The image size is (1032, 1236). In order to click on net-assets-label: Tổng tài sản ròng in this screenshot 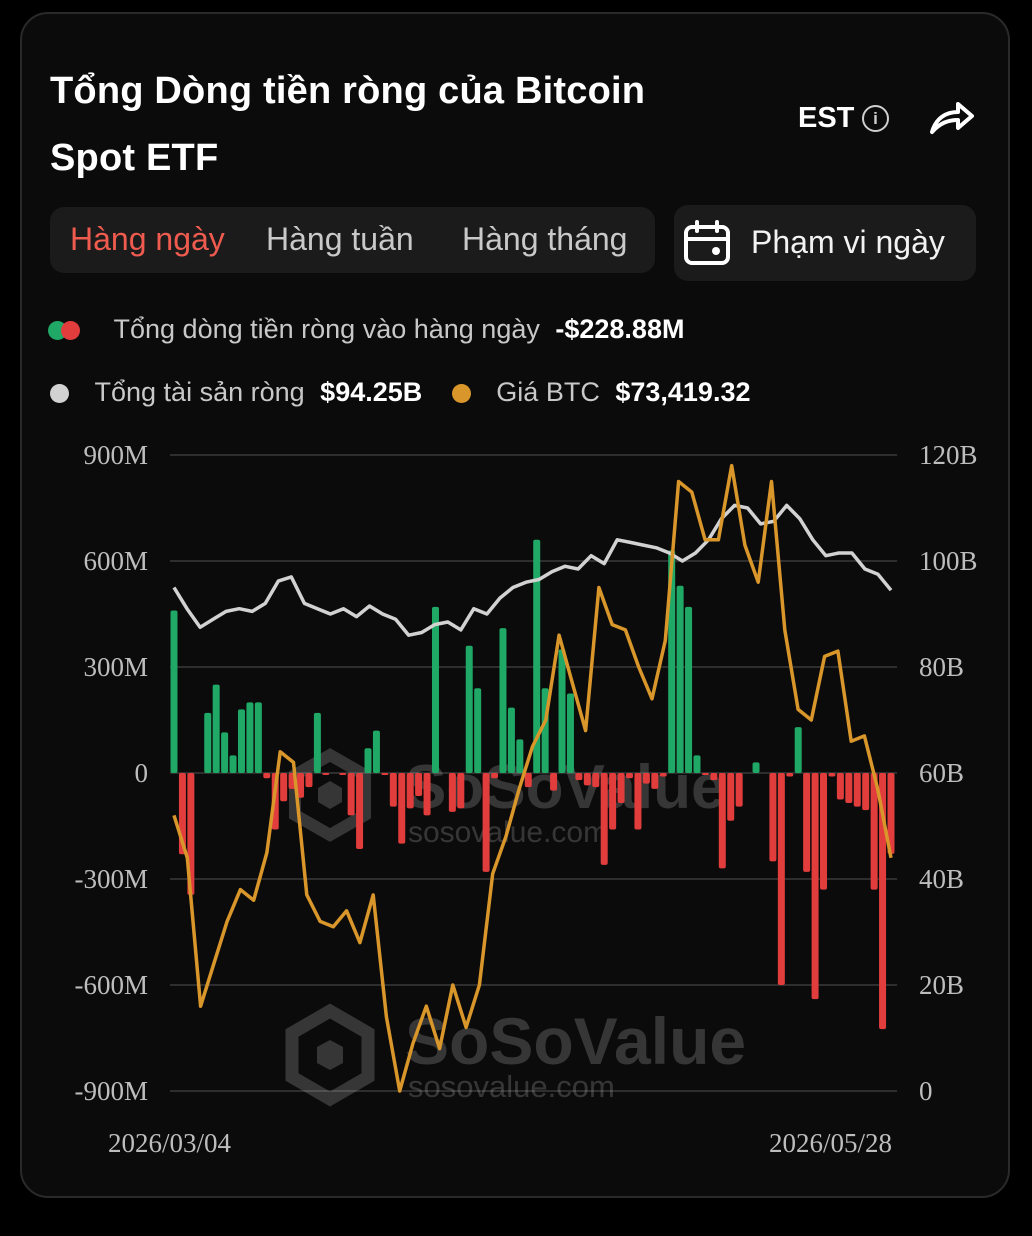, I will do `click(199, 392)`.